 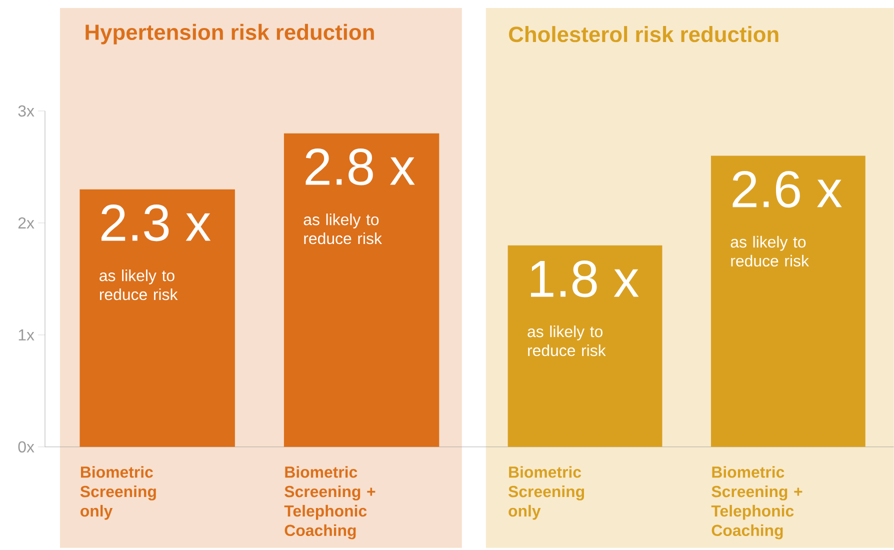 What do you see at coordinates (26, 223) in the screenshot?
I see `y-tick-label: 2x` at bounding box center [26, 223].